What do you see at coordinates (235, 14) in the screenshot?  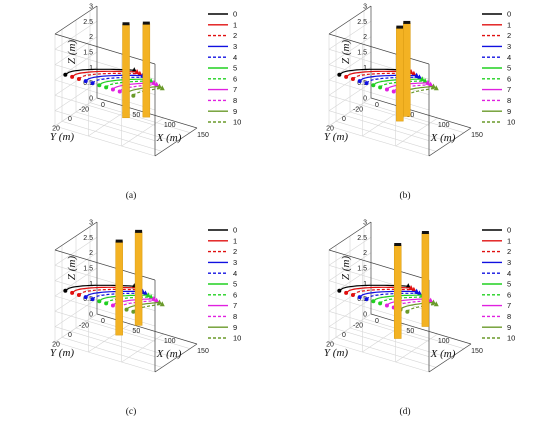 I see `legend-label-0: 0` at bounding box center [235, 14].